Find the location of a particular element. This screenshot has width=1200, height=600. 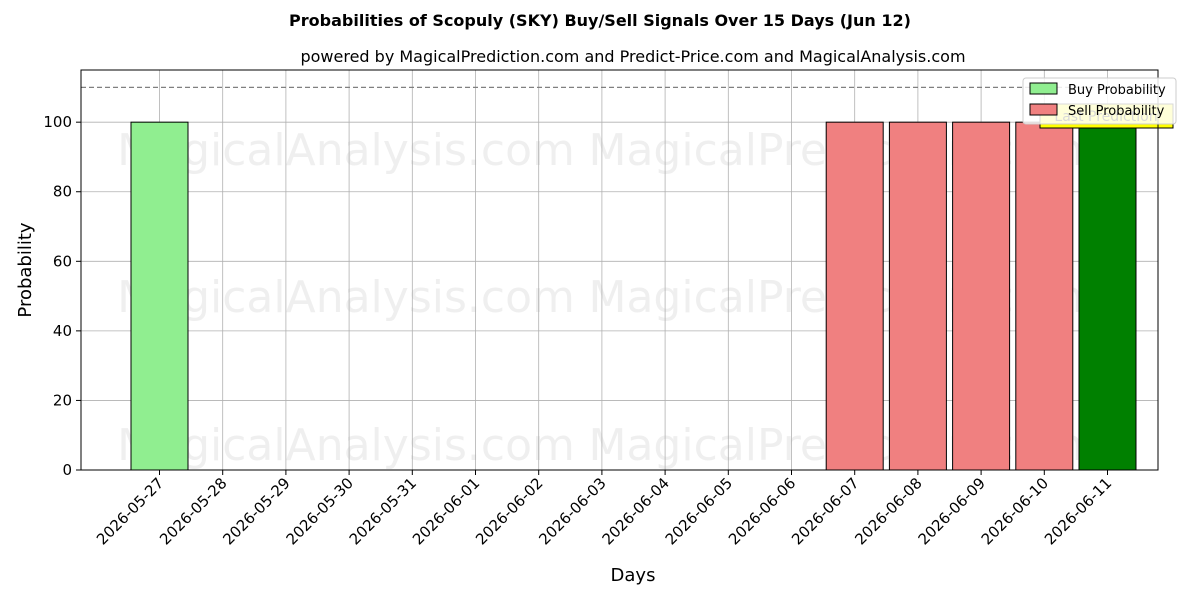

x-tick-label: 2026-06-04 is located at coordinates (636, 511).